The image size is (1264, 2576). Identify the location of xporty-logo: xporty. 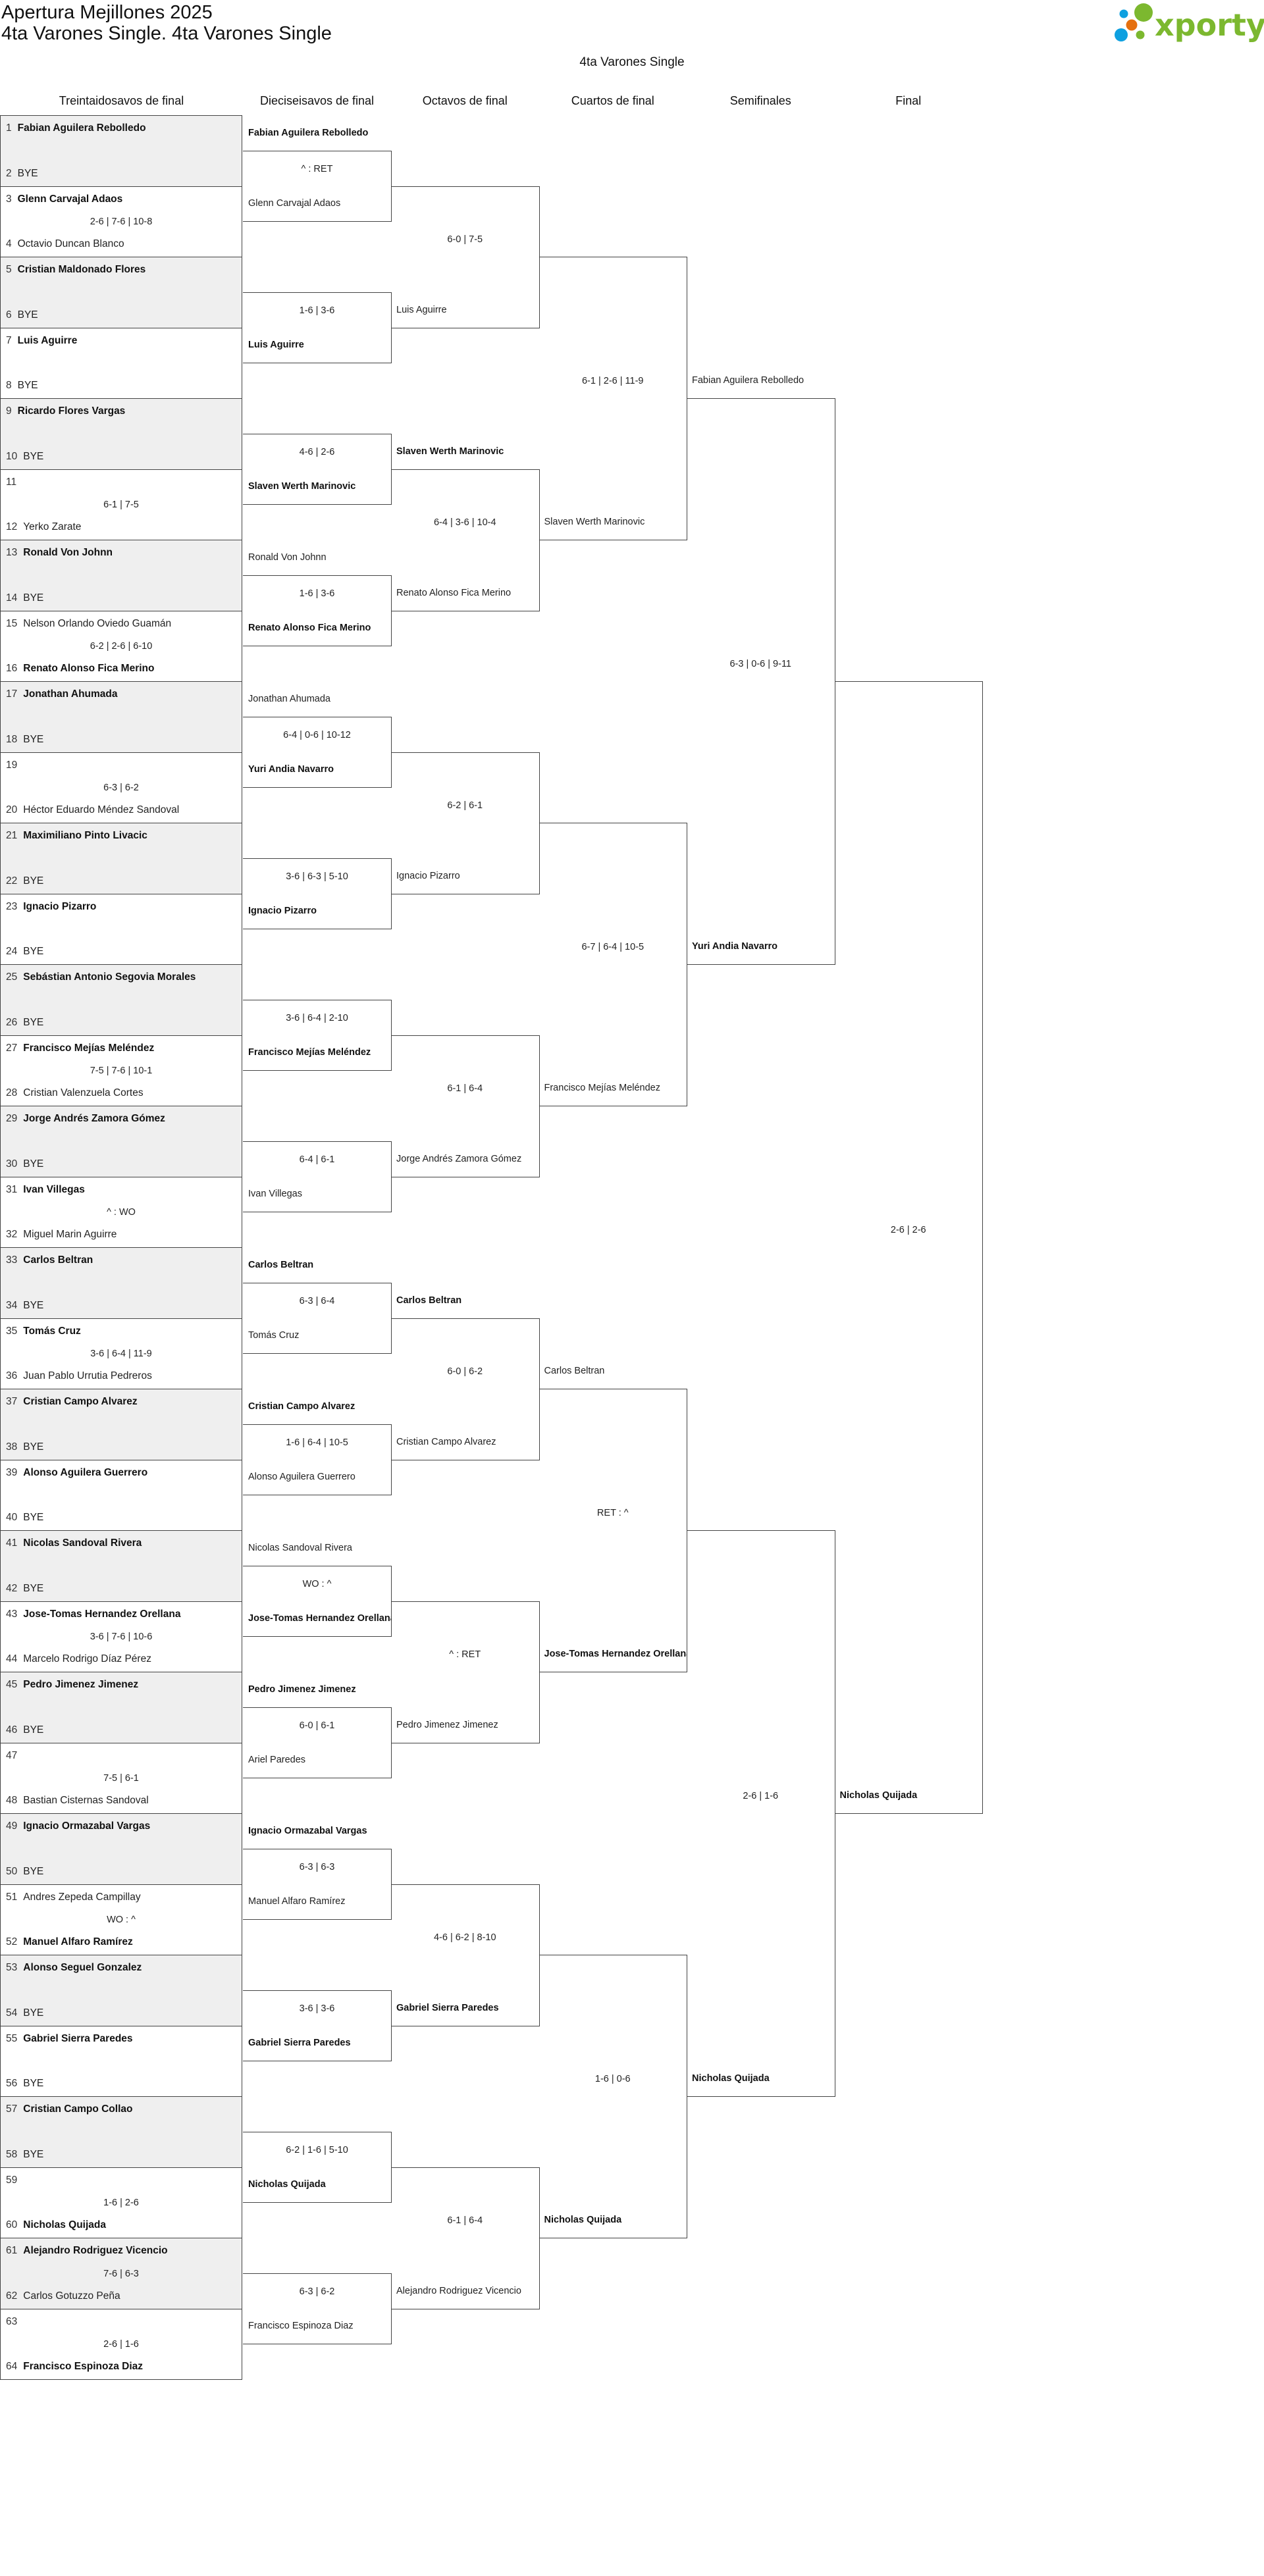
(1188, 24).